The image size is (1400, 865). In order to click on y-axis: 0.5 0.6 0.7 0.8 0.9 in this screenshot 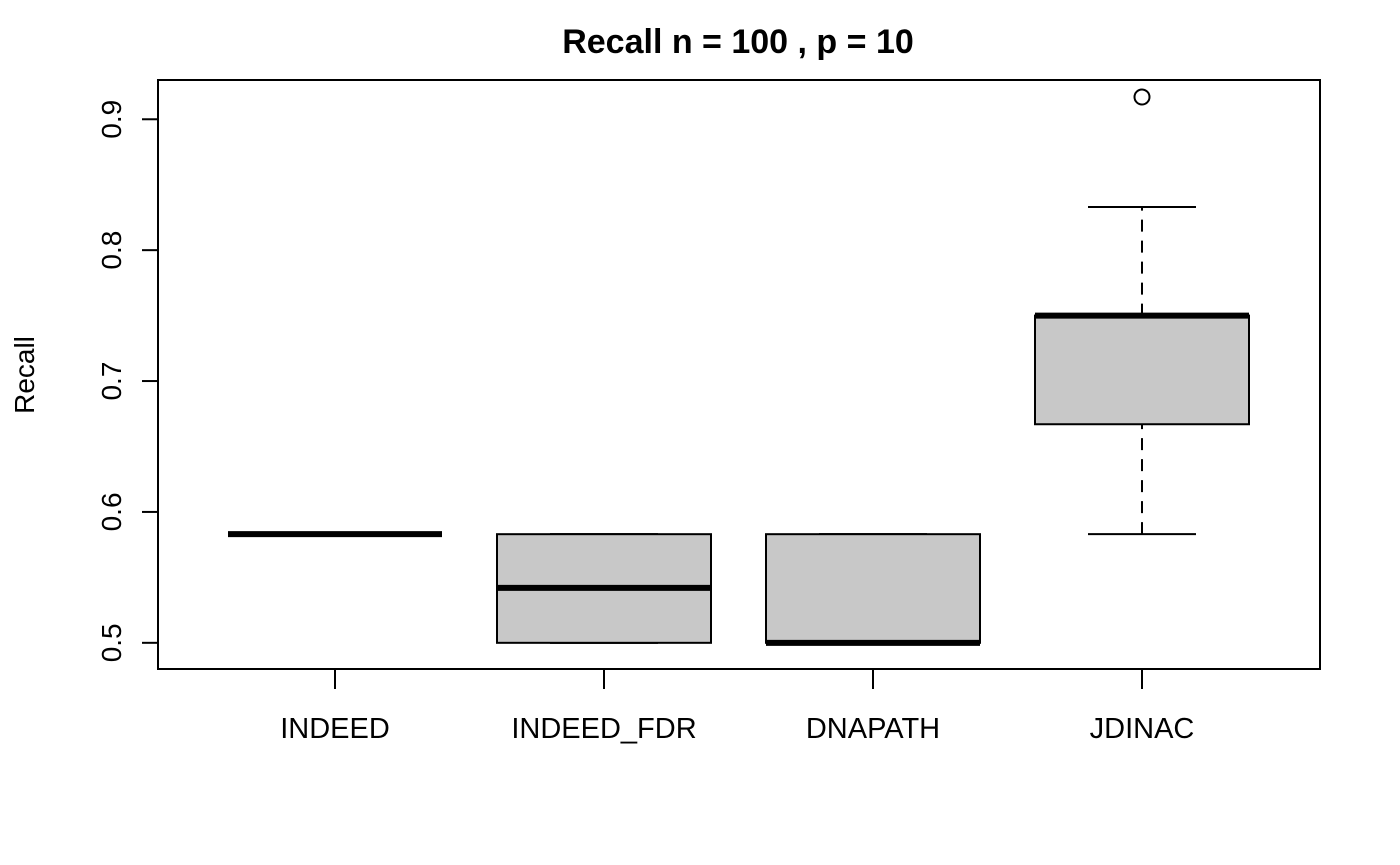, I will do `click(127, 381)`.